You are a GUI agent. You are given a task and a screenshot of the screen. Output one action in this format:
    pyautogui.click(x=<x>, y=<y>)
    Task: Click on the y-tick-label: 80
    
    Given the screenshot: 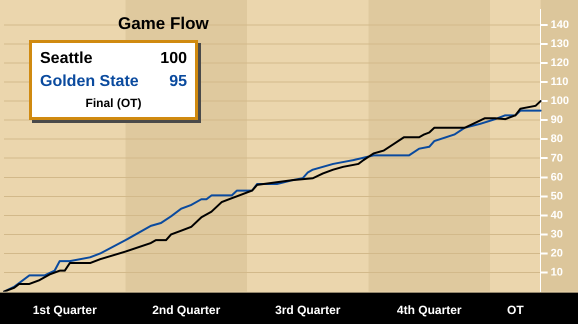 What is the action you would take?
    pyautogui.click(x=556, y=139)
    